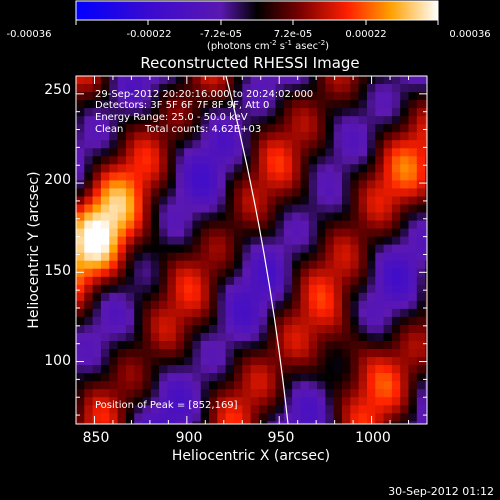 This screenshot has height=500, width=500. I want to click on colorbar-units: (photons cm-2 s-1 asec-2), so click(268, 45).